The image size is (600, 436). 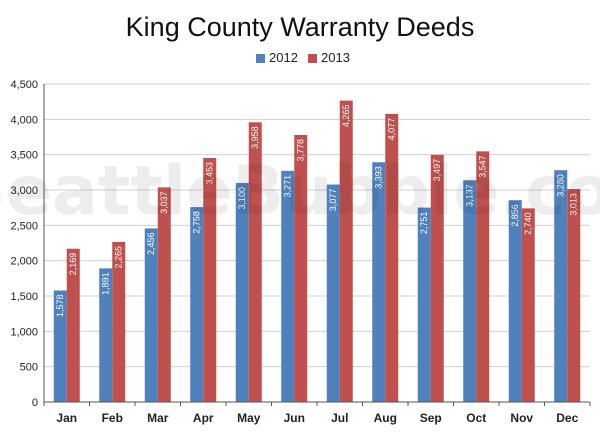 I want to click on x-tick-label: Jul, so click(x=339, y=418).